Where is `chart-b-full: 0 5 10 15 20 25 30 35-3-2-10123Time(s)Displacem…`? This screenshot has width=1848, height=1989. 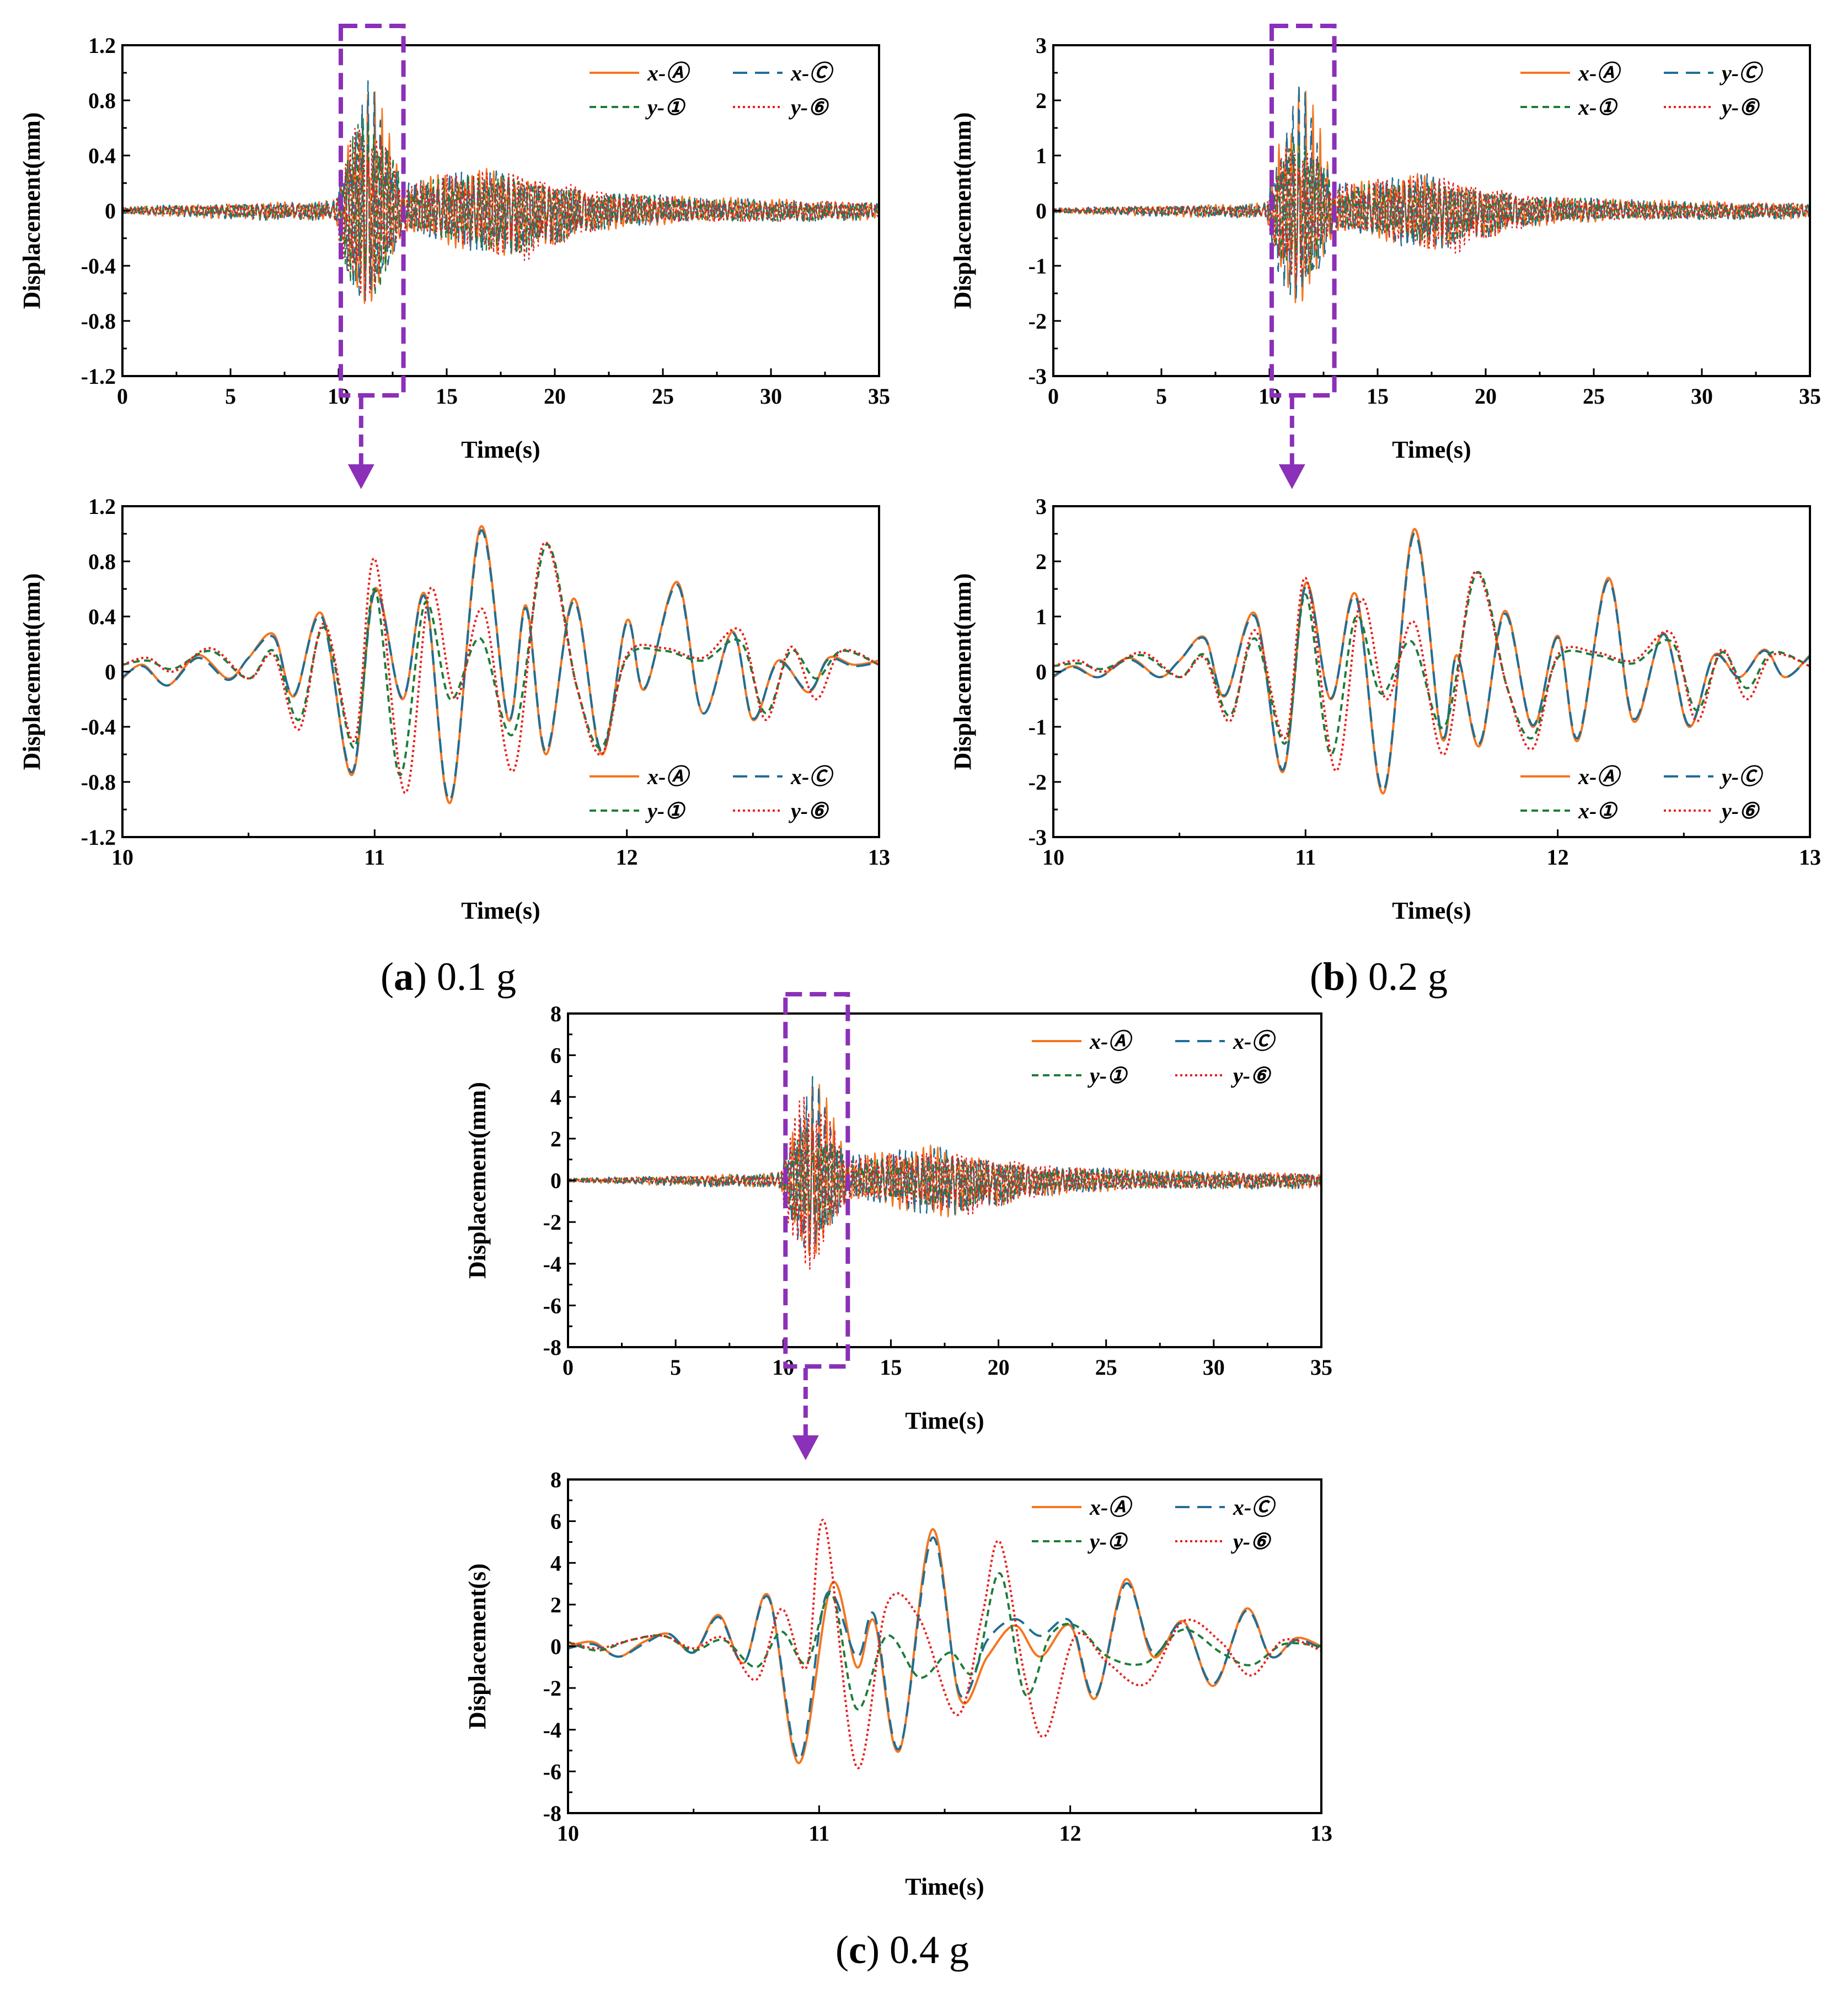
chart-b-full: 0 5 10 15 20 25 30 35-3-2-10123Time(s)Displacem… is located at coordinates (1385, 248).